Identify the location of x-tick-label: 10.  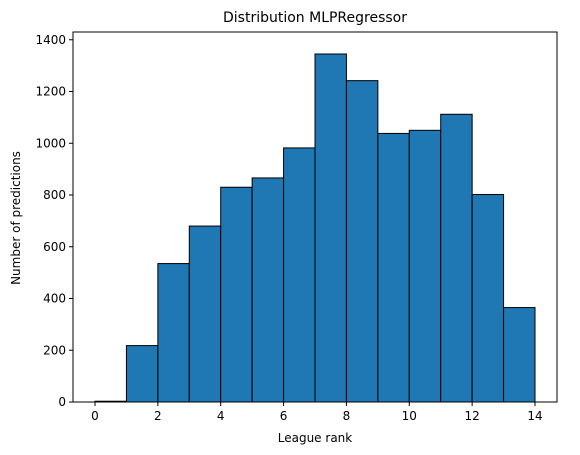
(409, 416).